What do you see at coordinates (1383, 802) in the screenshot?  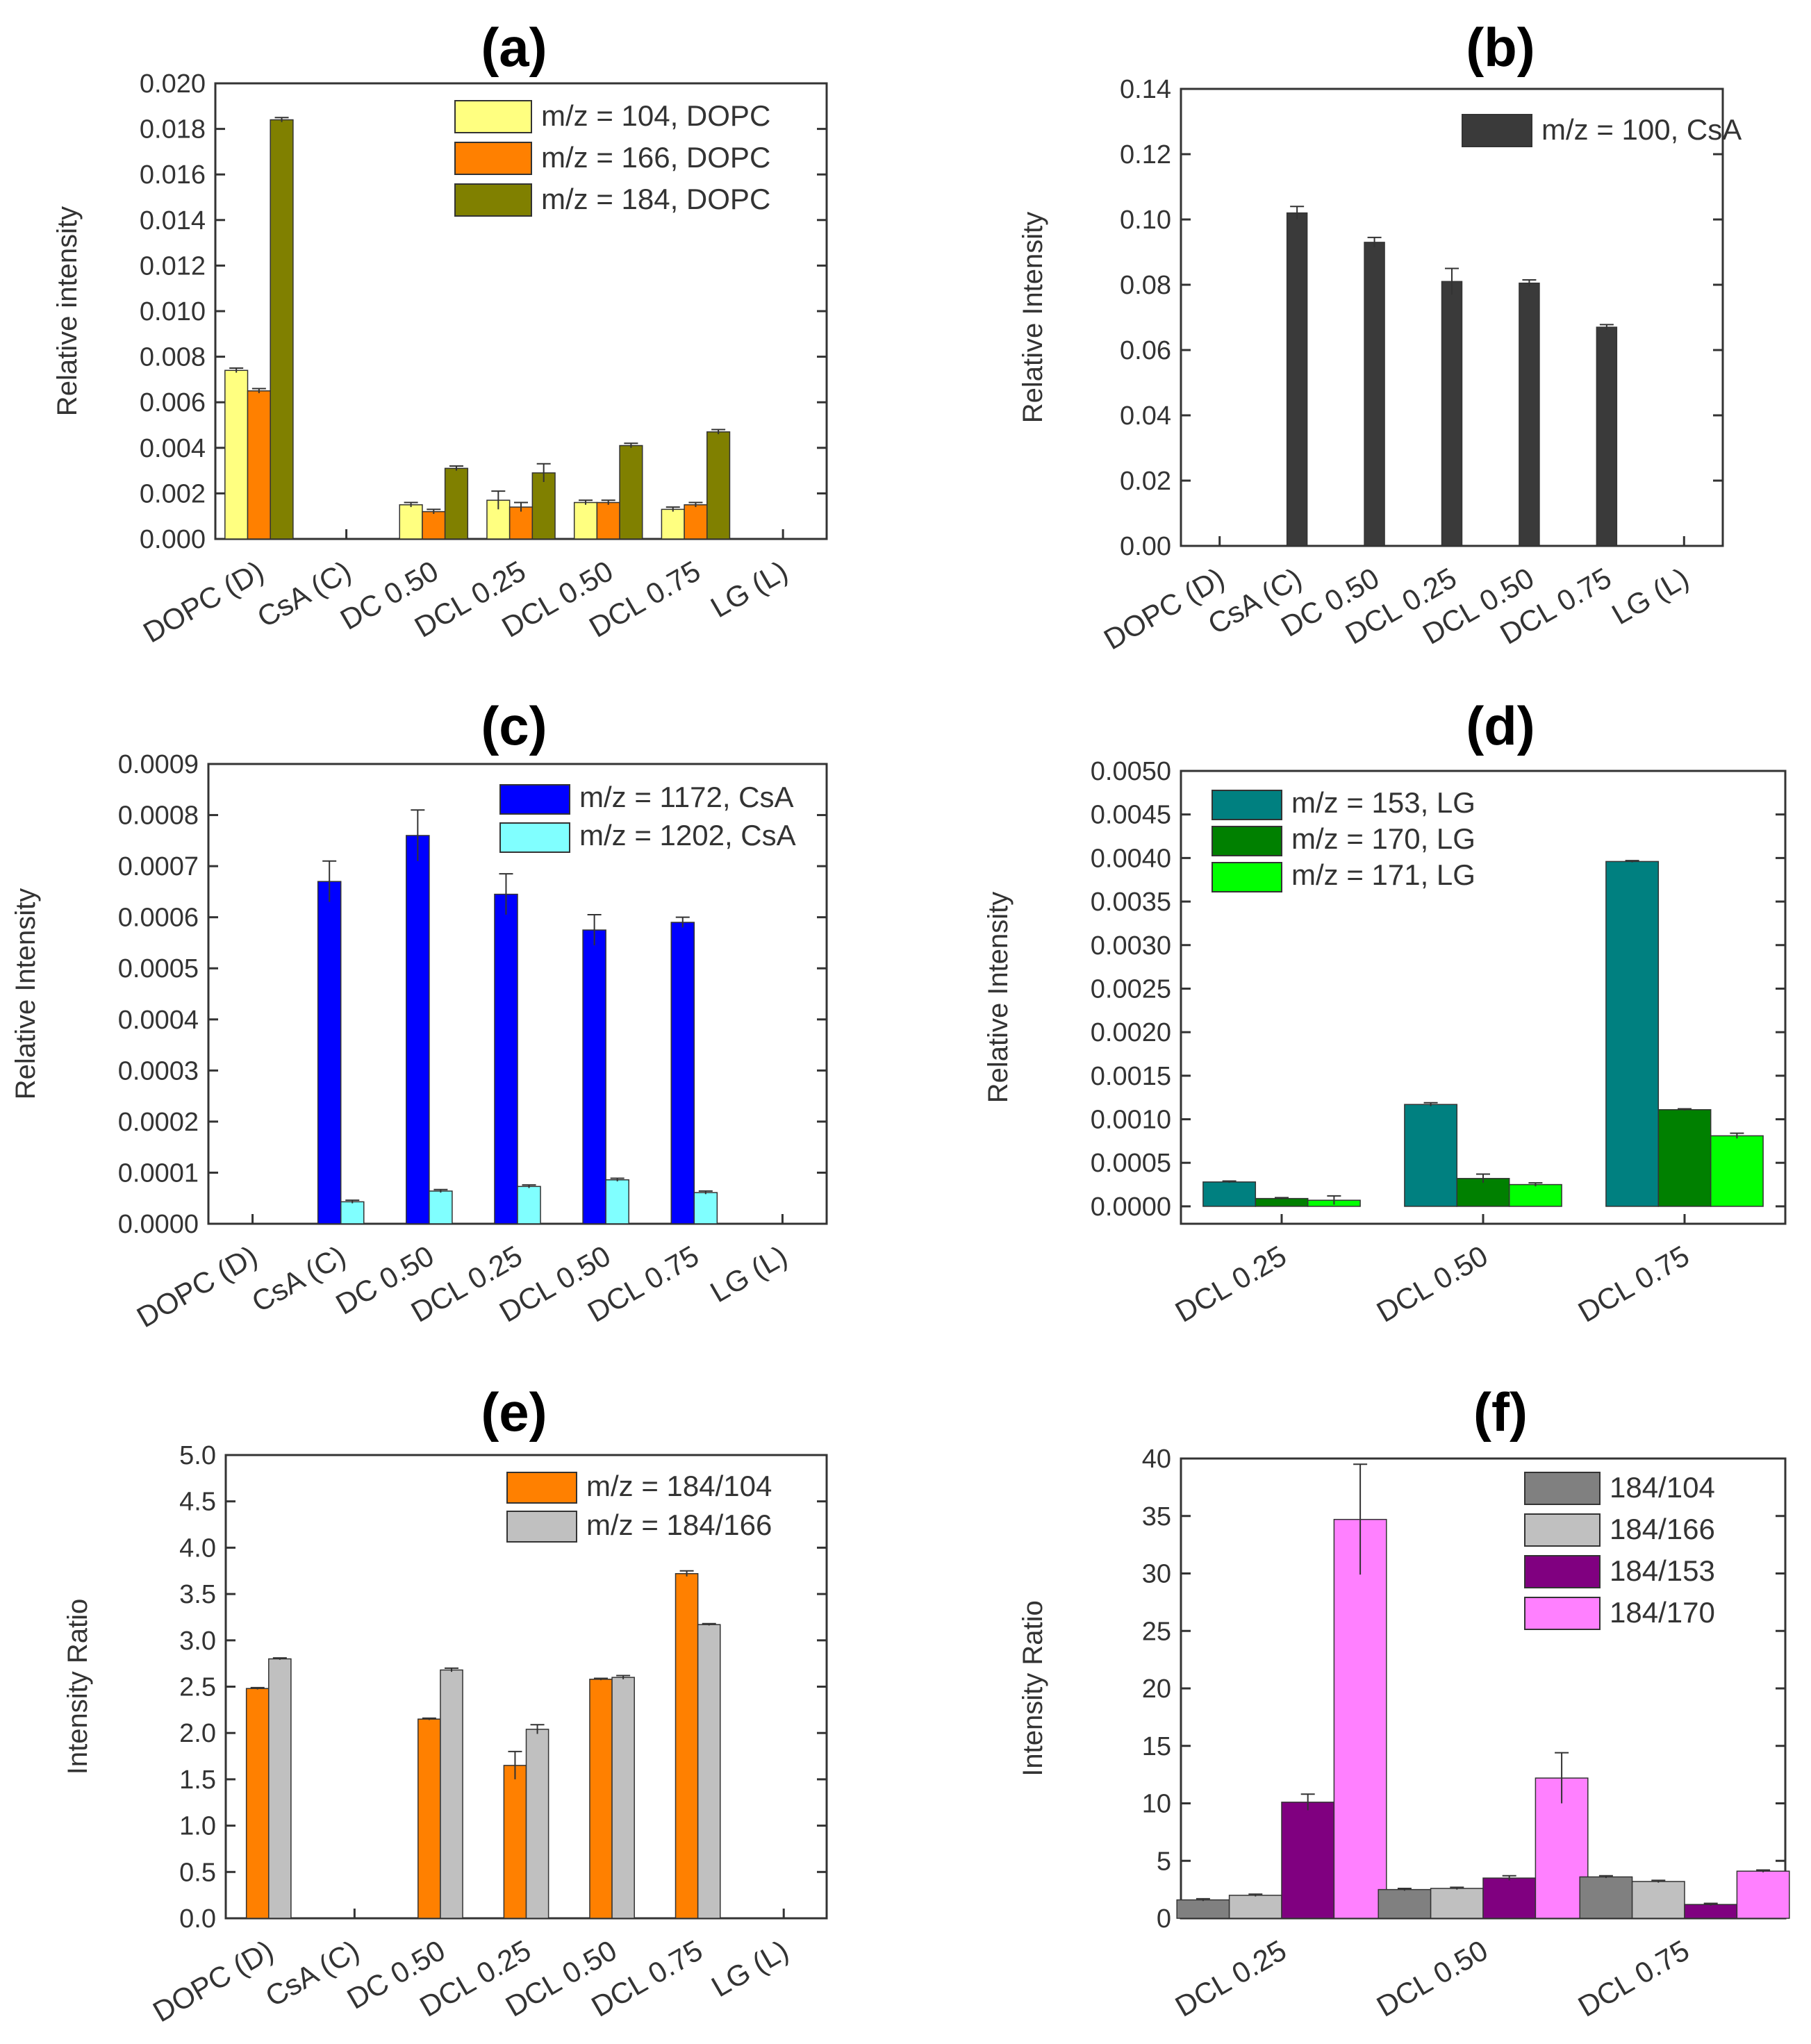 I see `panel-d-legend-label: m/z = 153, LG` at bounding box center [1383, 802].